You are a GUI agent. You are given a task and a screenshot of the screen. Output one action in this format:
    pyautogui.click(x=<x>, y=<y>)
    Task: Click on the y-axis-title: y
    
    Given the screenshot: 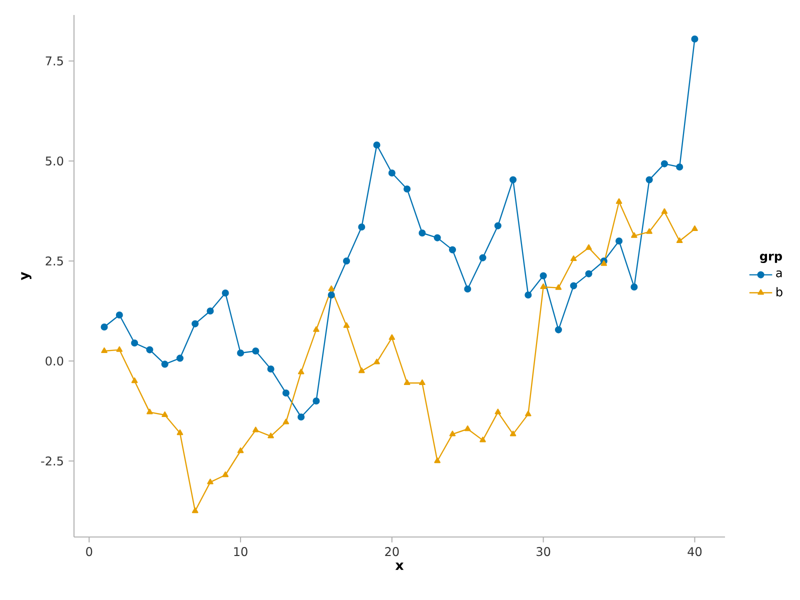 What is the action you would take?
    pyautogui.click(x=26, y=276)
    